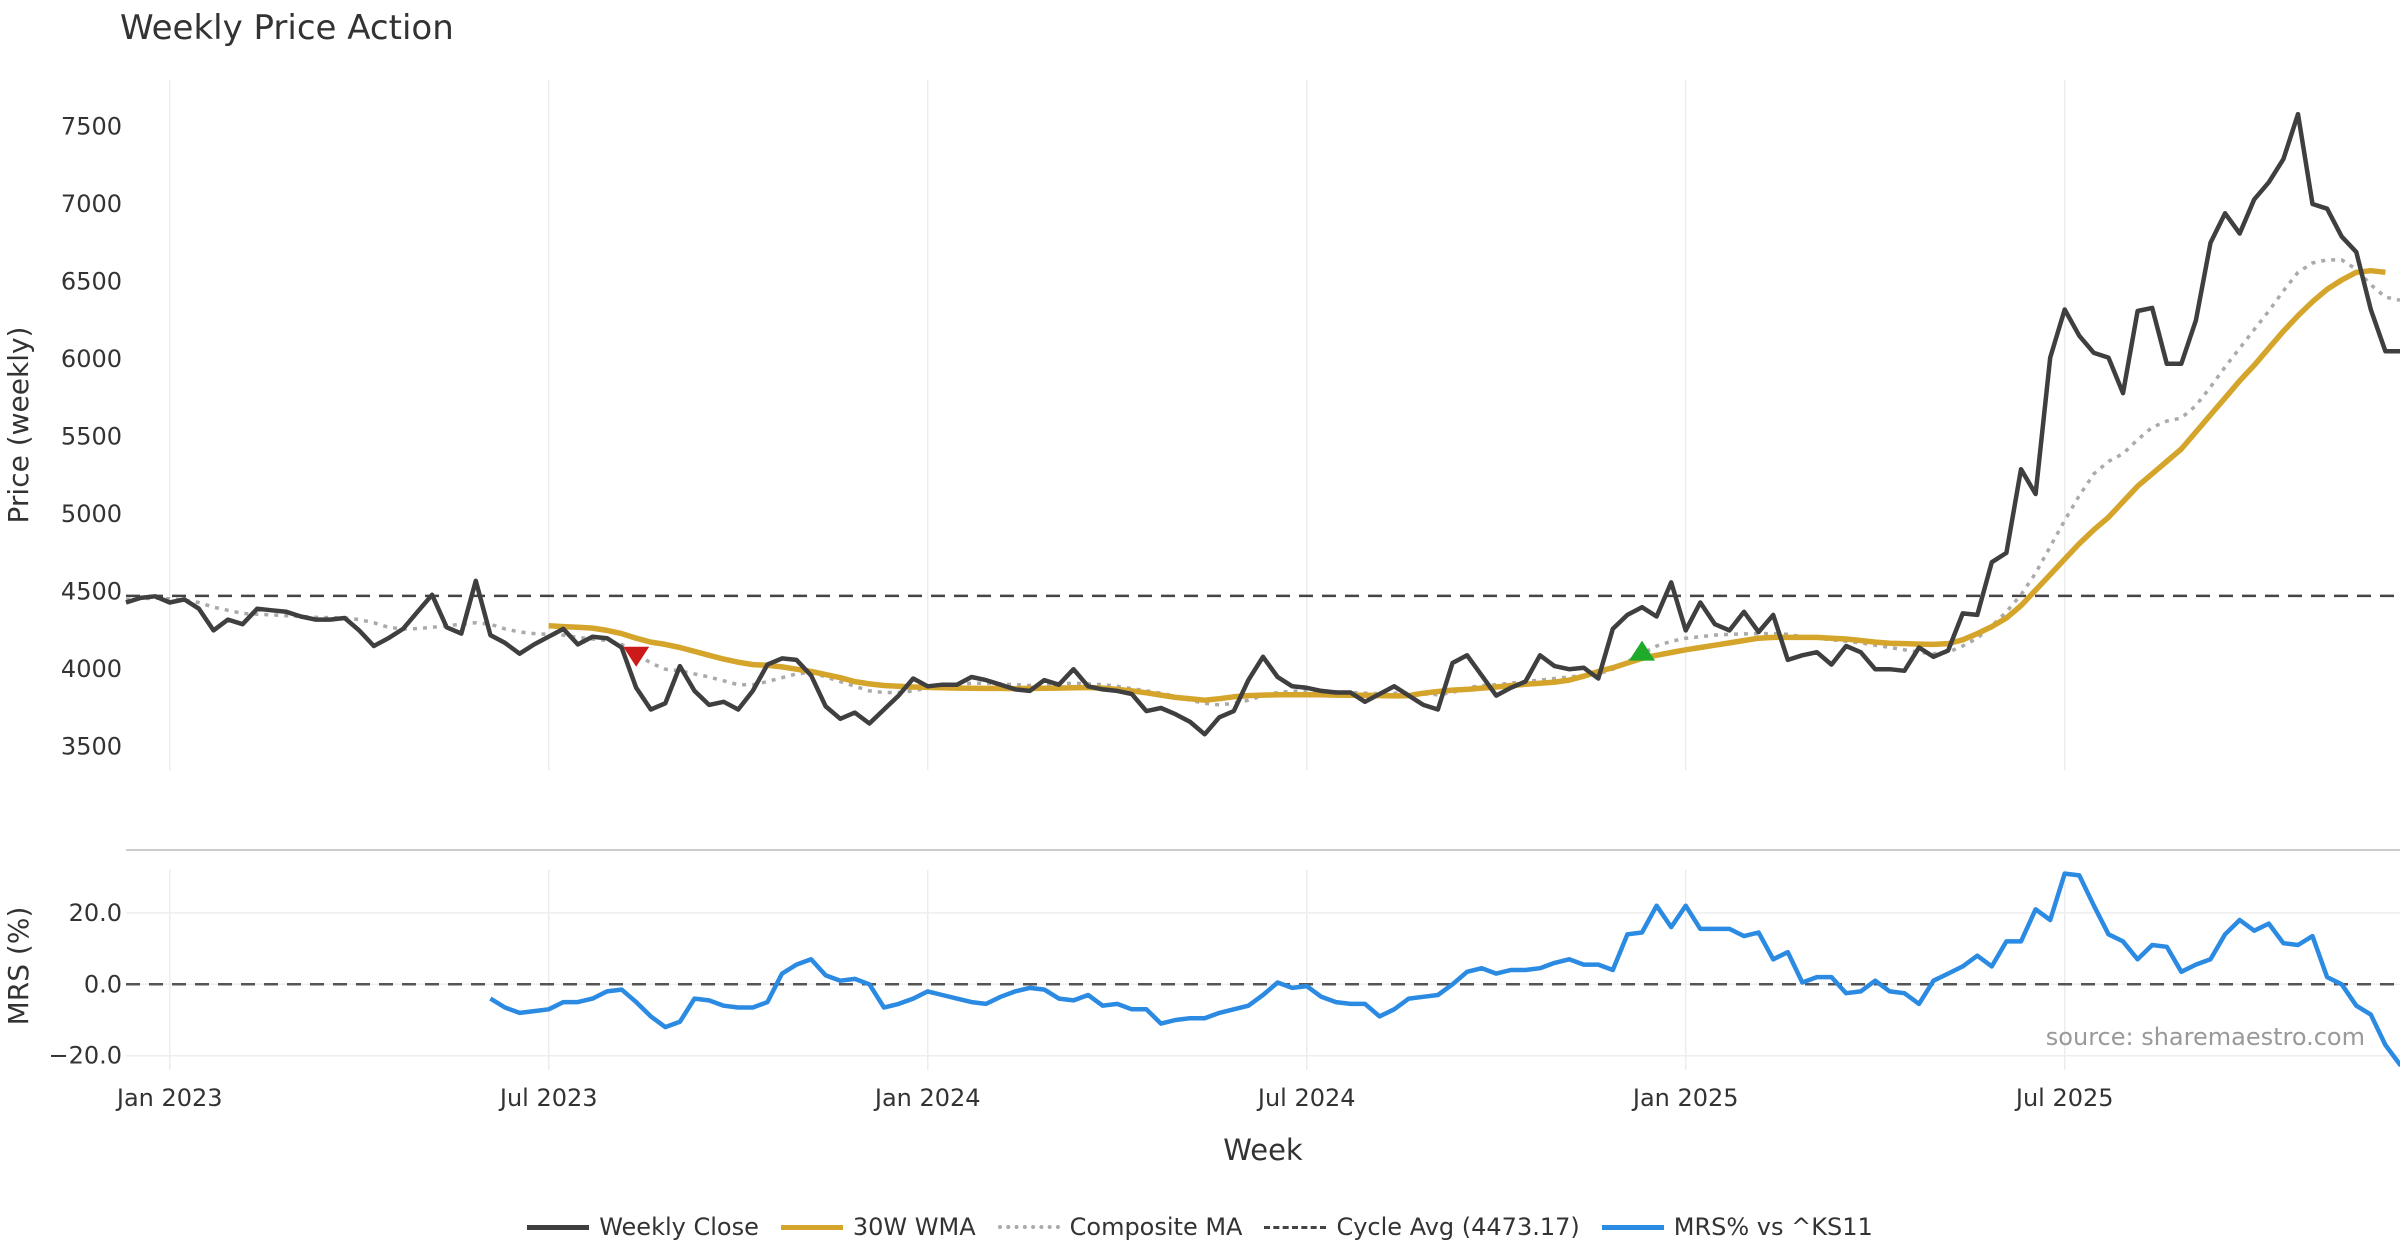 This screenshot has height=1260, width=2400. Describe the element at coordinates (1028, 1227) in the screenshot. I see `legend-swatch-composite-ma` at that location.